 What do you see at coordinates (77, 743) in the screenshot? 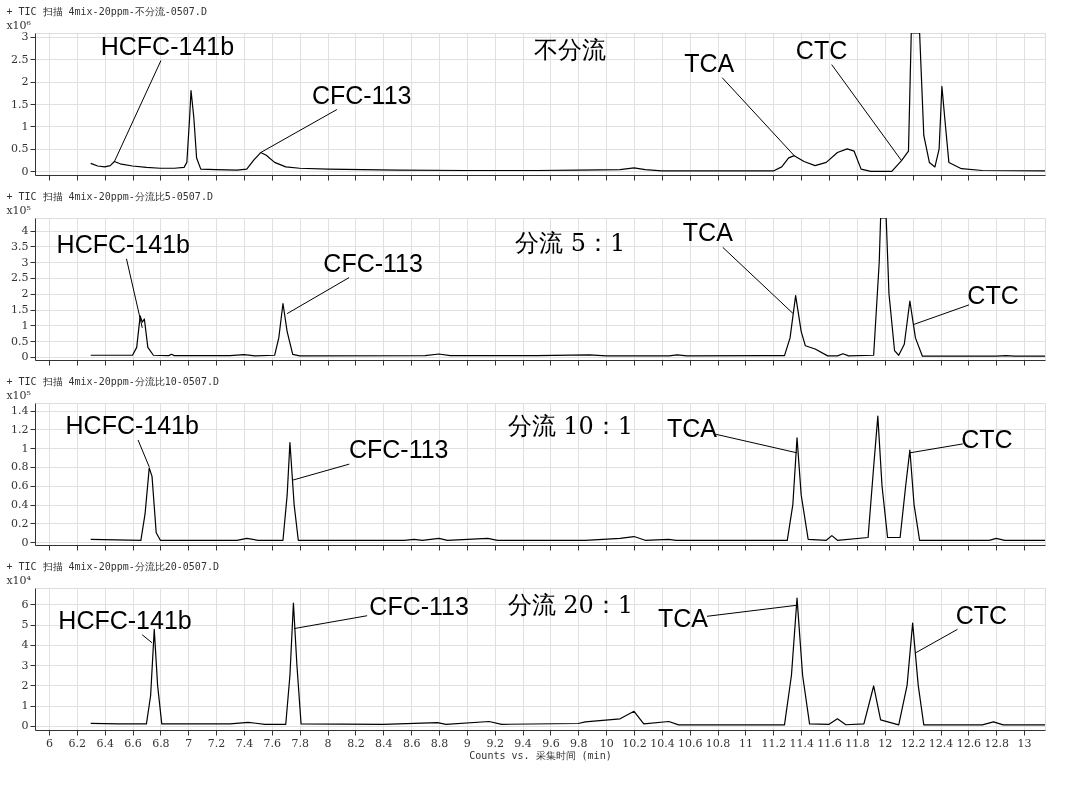
I see `x-tick-label: 6.2` at bounding box center [77, 743].